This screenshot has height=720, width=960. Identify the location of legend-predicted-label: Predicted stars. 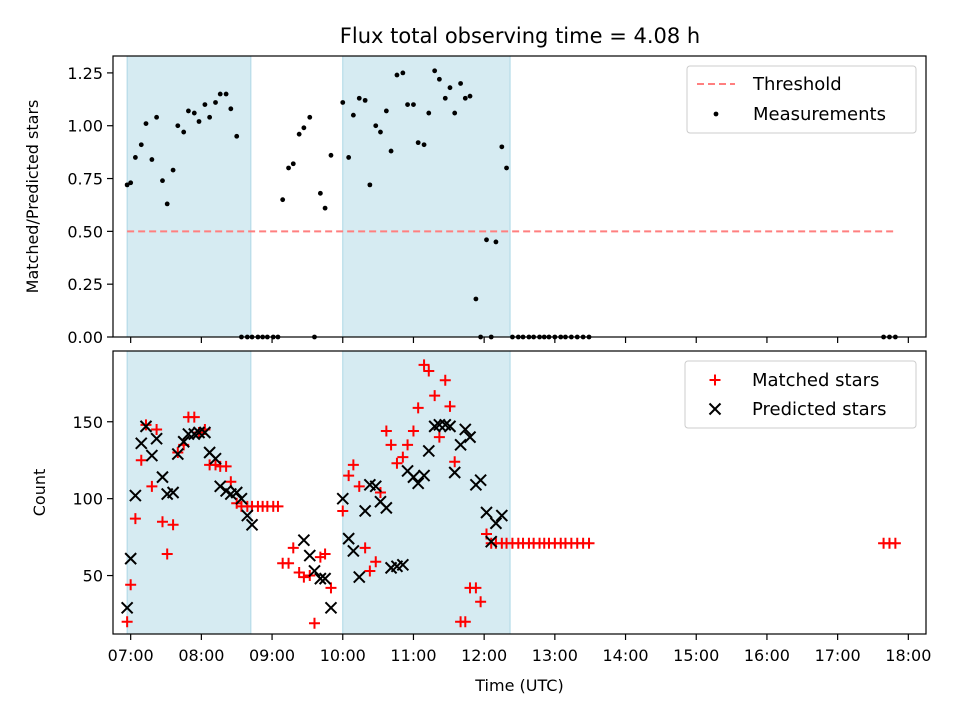
(819, 409).